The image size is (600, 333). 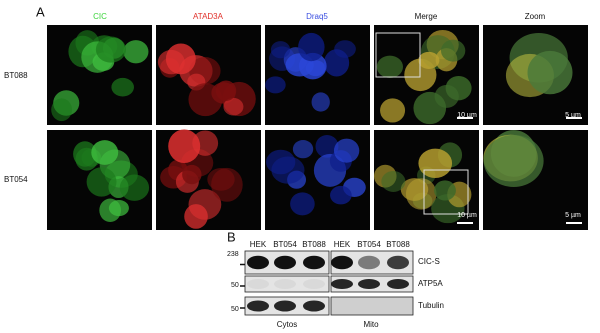 I want to click on column-header: Zoom, so click(x=535, y=16).